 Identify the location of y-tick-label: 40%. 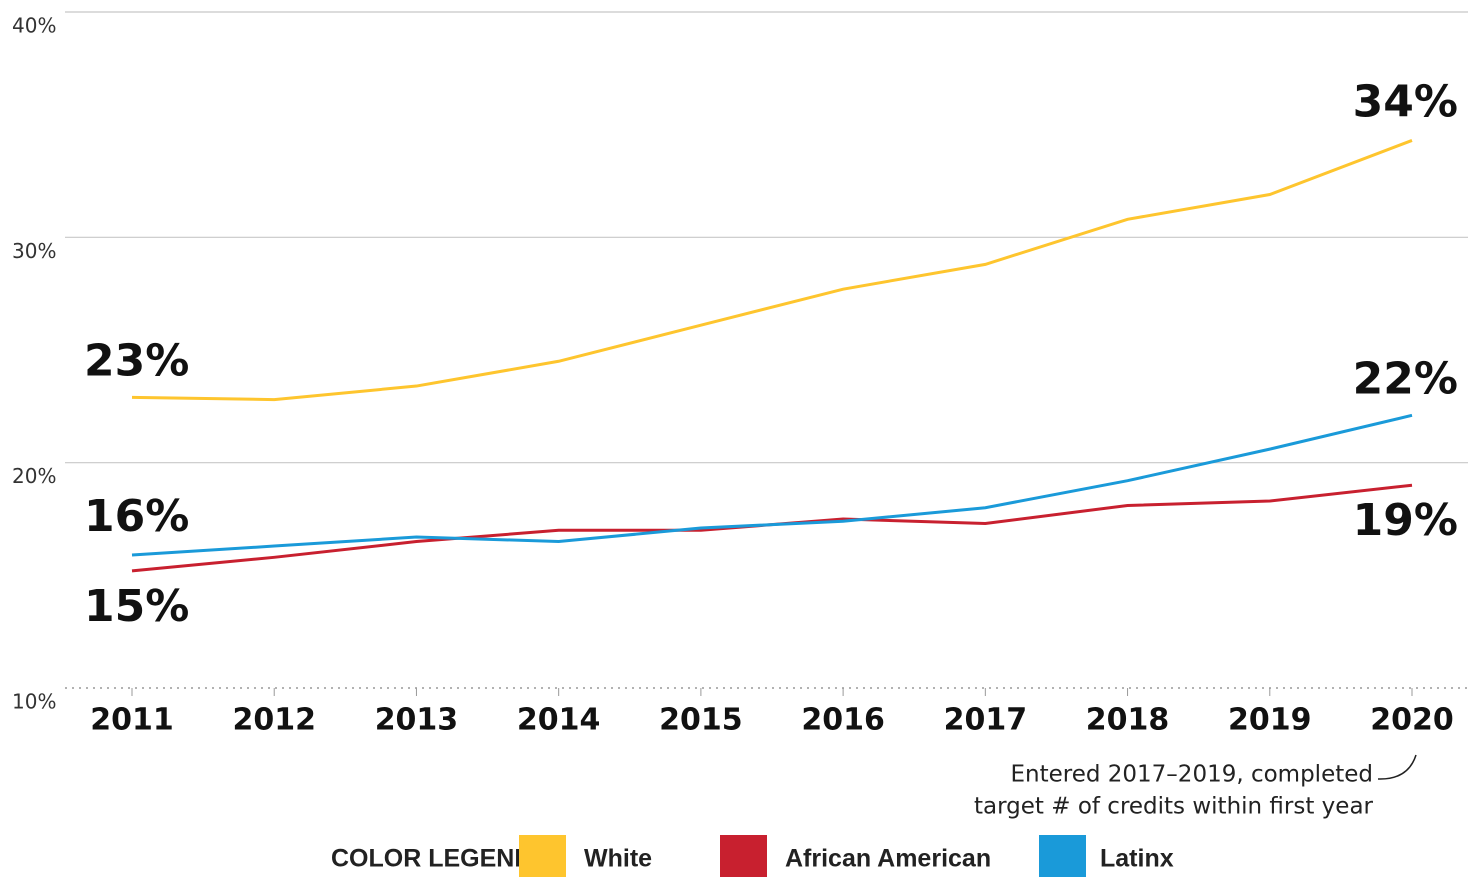
(34, 26).